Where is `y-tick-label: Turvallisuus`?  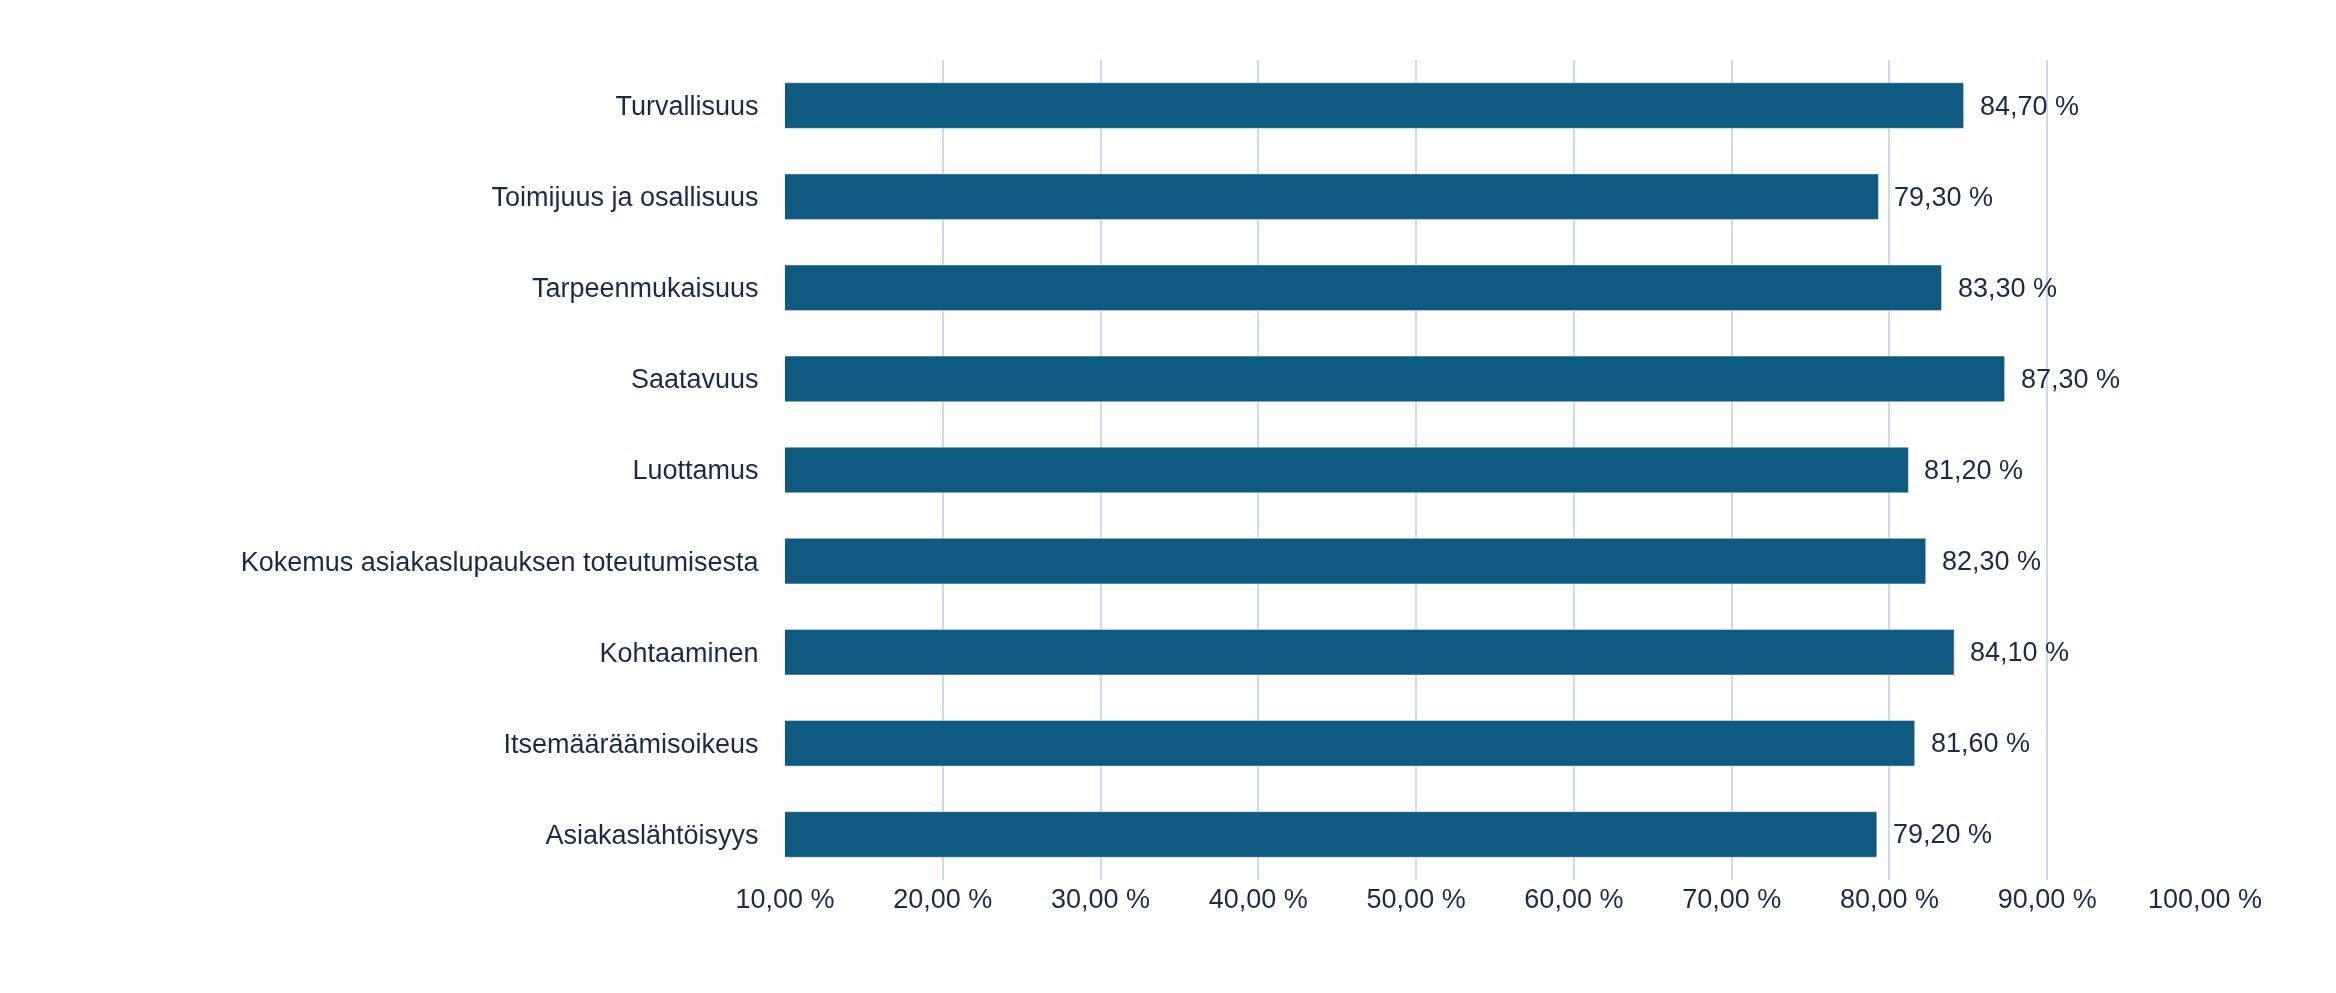
y-tick-label: Turvallisuus is located at coordinates (687, 106).